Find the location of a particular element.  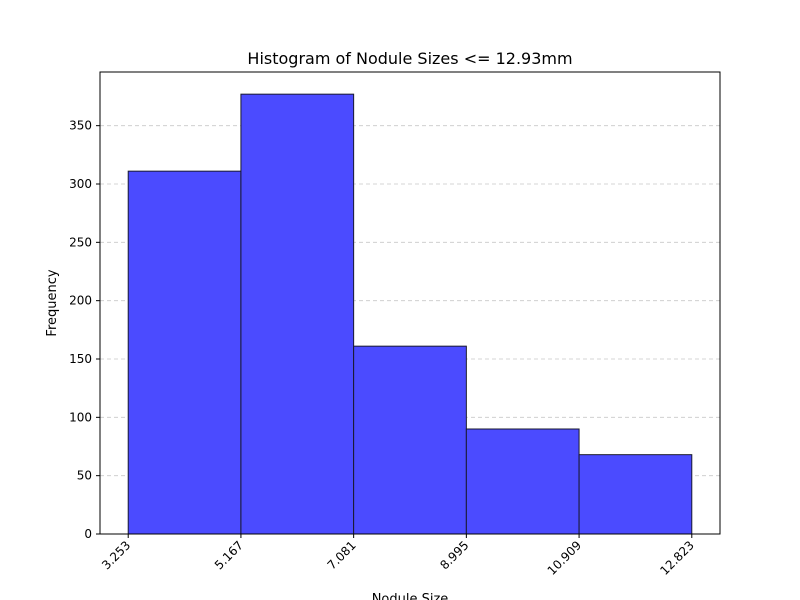

x-tick-label: 5.167 is located at coordinates (229, 555).